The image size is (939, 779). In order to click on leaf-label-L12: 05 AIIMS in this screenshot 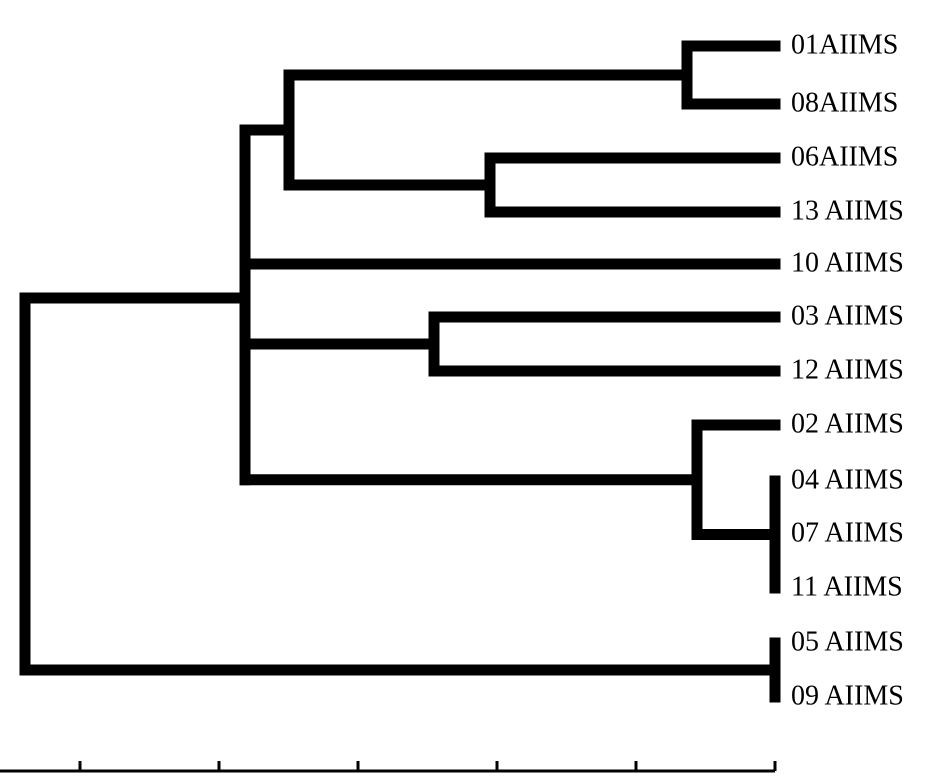, I will do `click(847, 641)`.